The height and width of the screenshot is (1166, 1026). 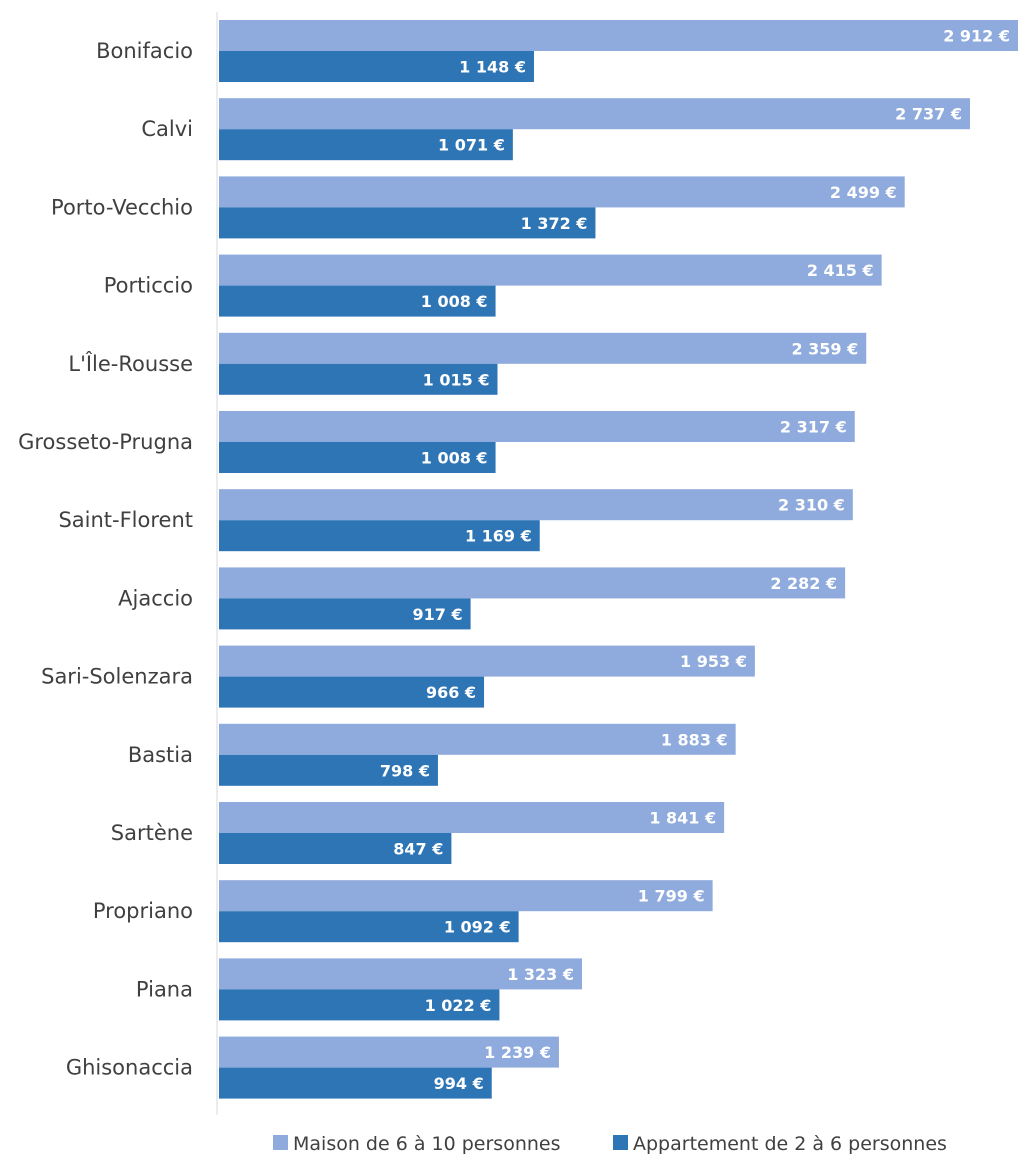 I want to click on legend-swatch-appartement, so click(x=620, y=1142).